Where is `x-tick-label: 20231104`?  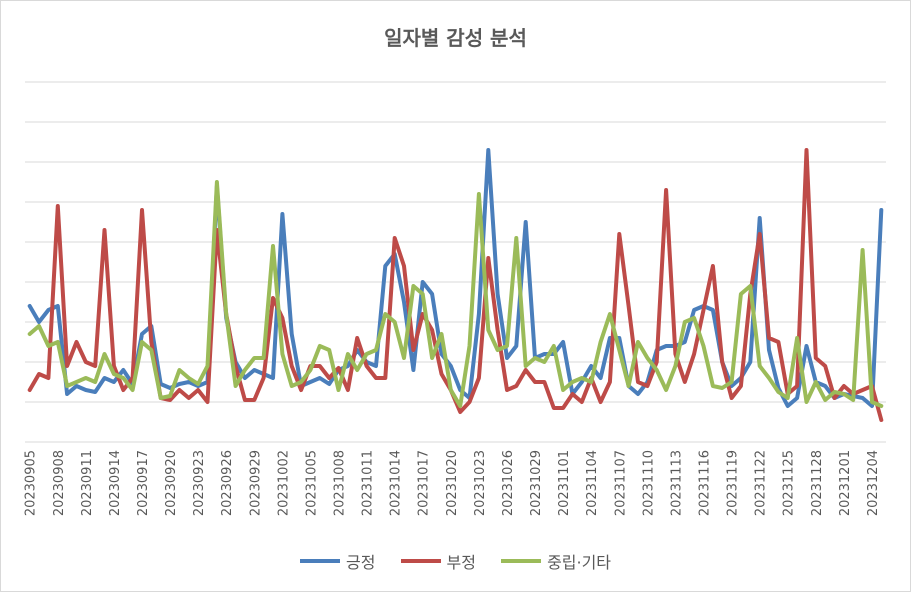
x-tick-label: 20231104 is located at coordinates (592, 483).